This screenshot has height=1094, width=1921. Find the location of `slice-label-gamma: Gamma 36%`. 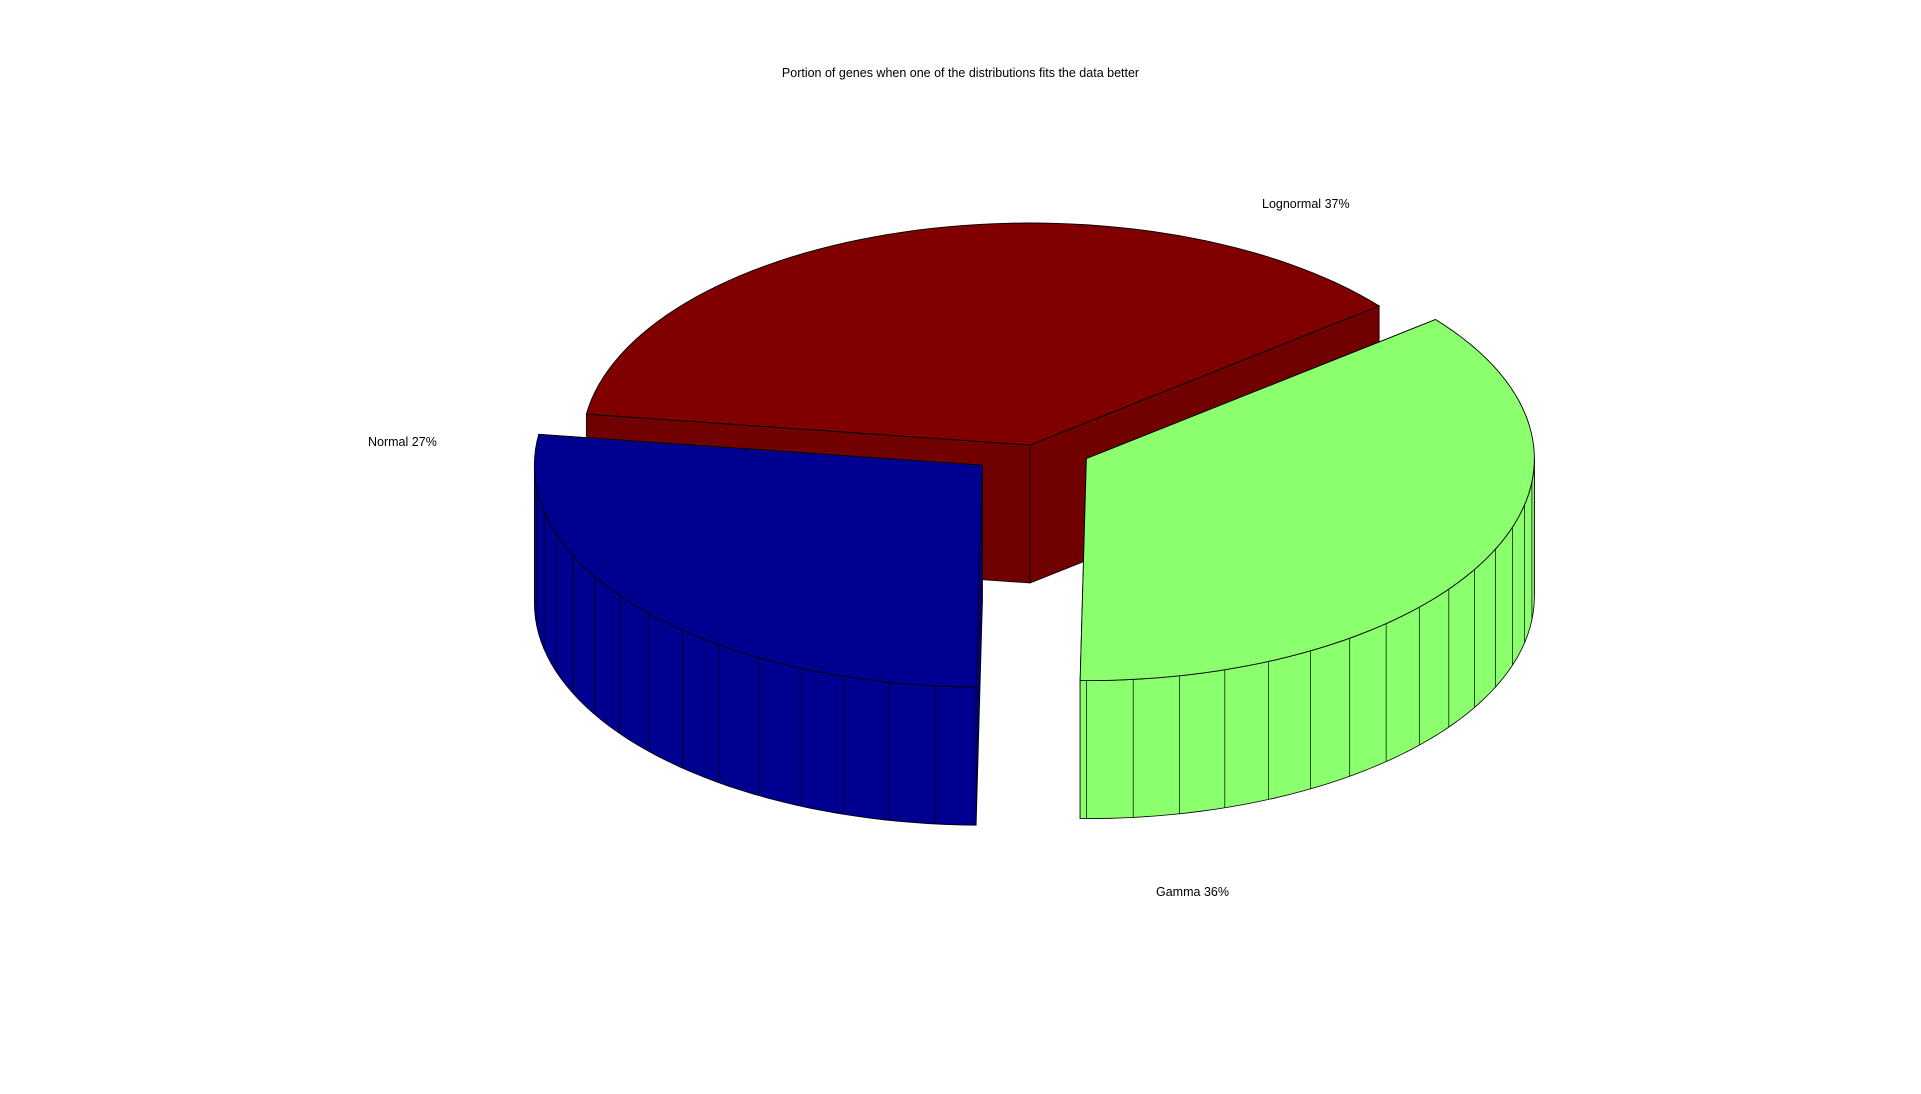

slice-label-gamma: Gamma 36% is located at coordinates (1192, 892).